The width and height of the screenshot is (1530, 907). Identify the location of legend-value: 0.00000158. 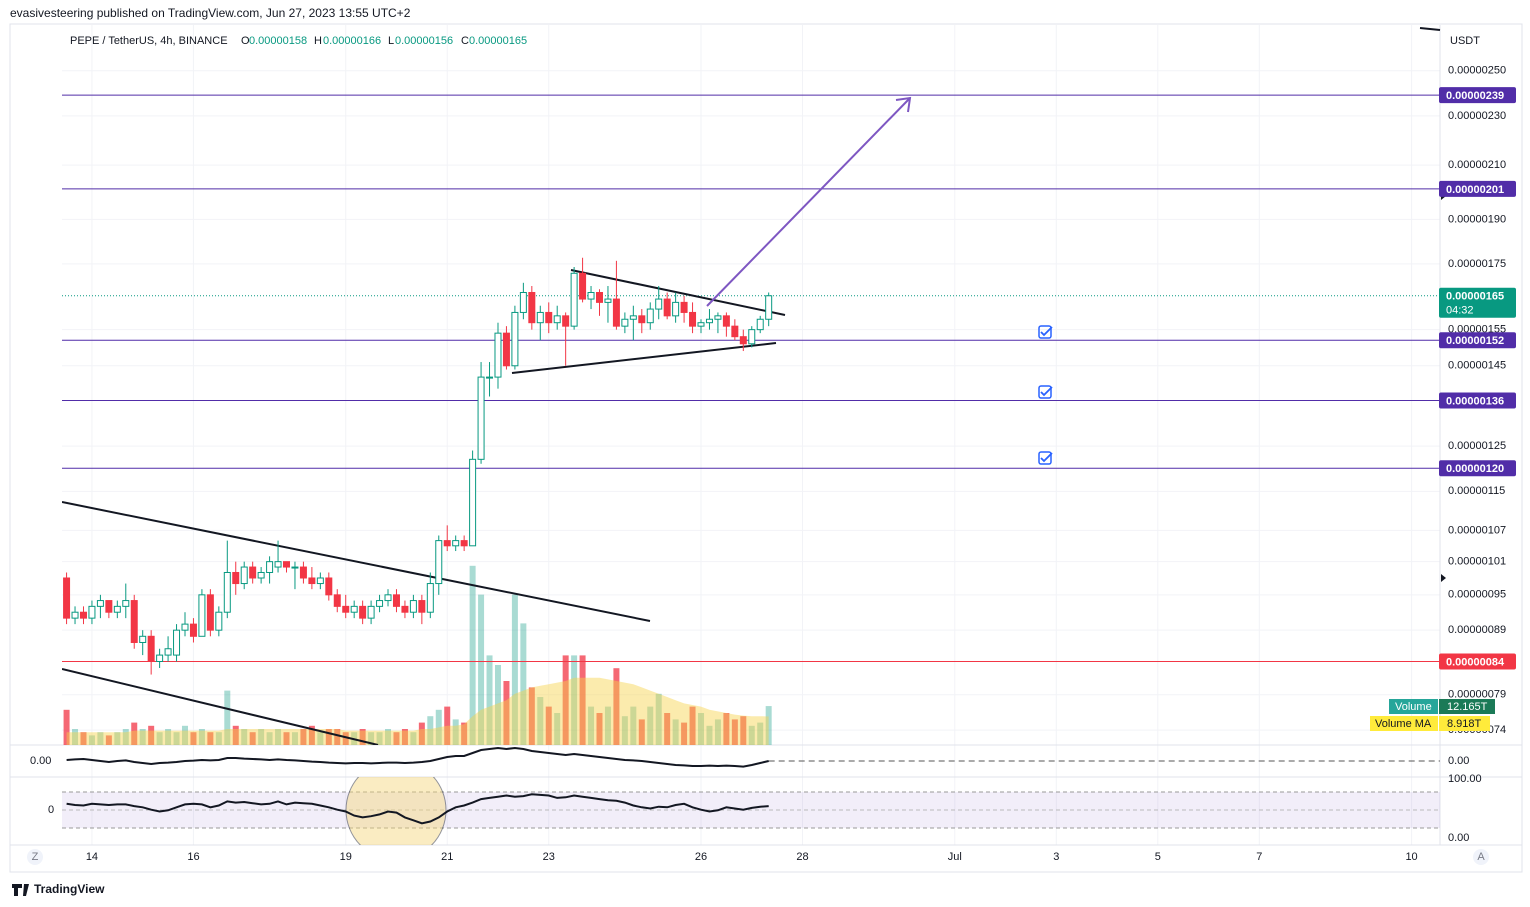
(278, 41).